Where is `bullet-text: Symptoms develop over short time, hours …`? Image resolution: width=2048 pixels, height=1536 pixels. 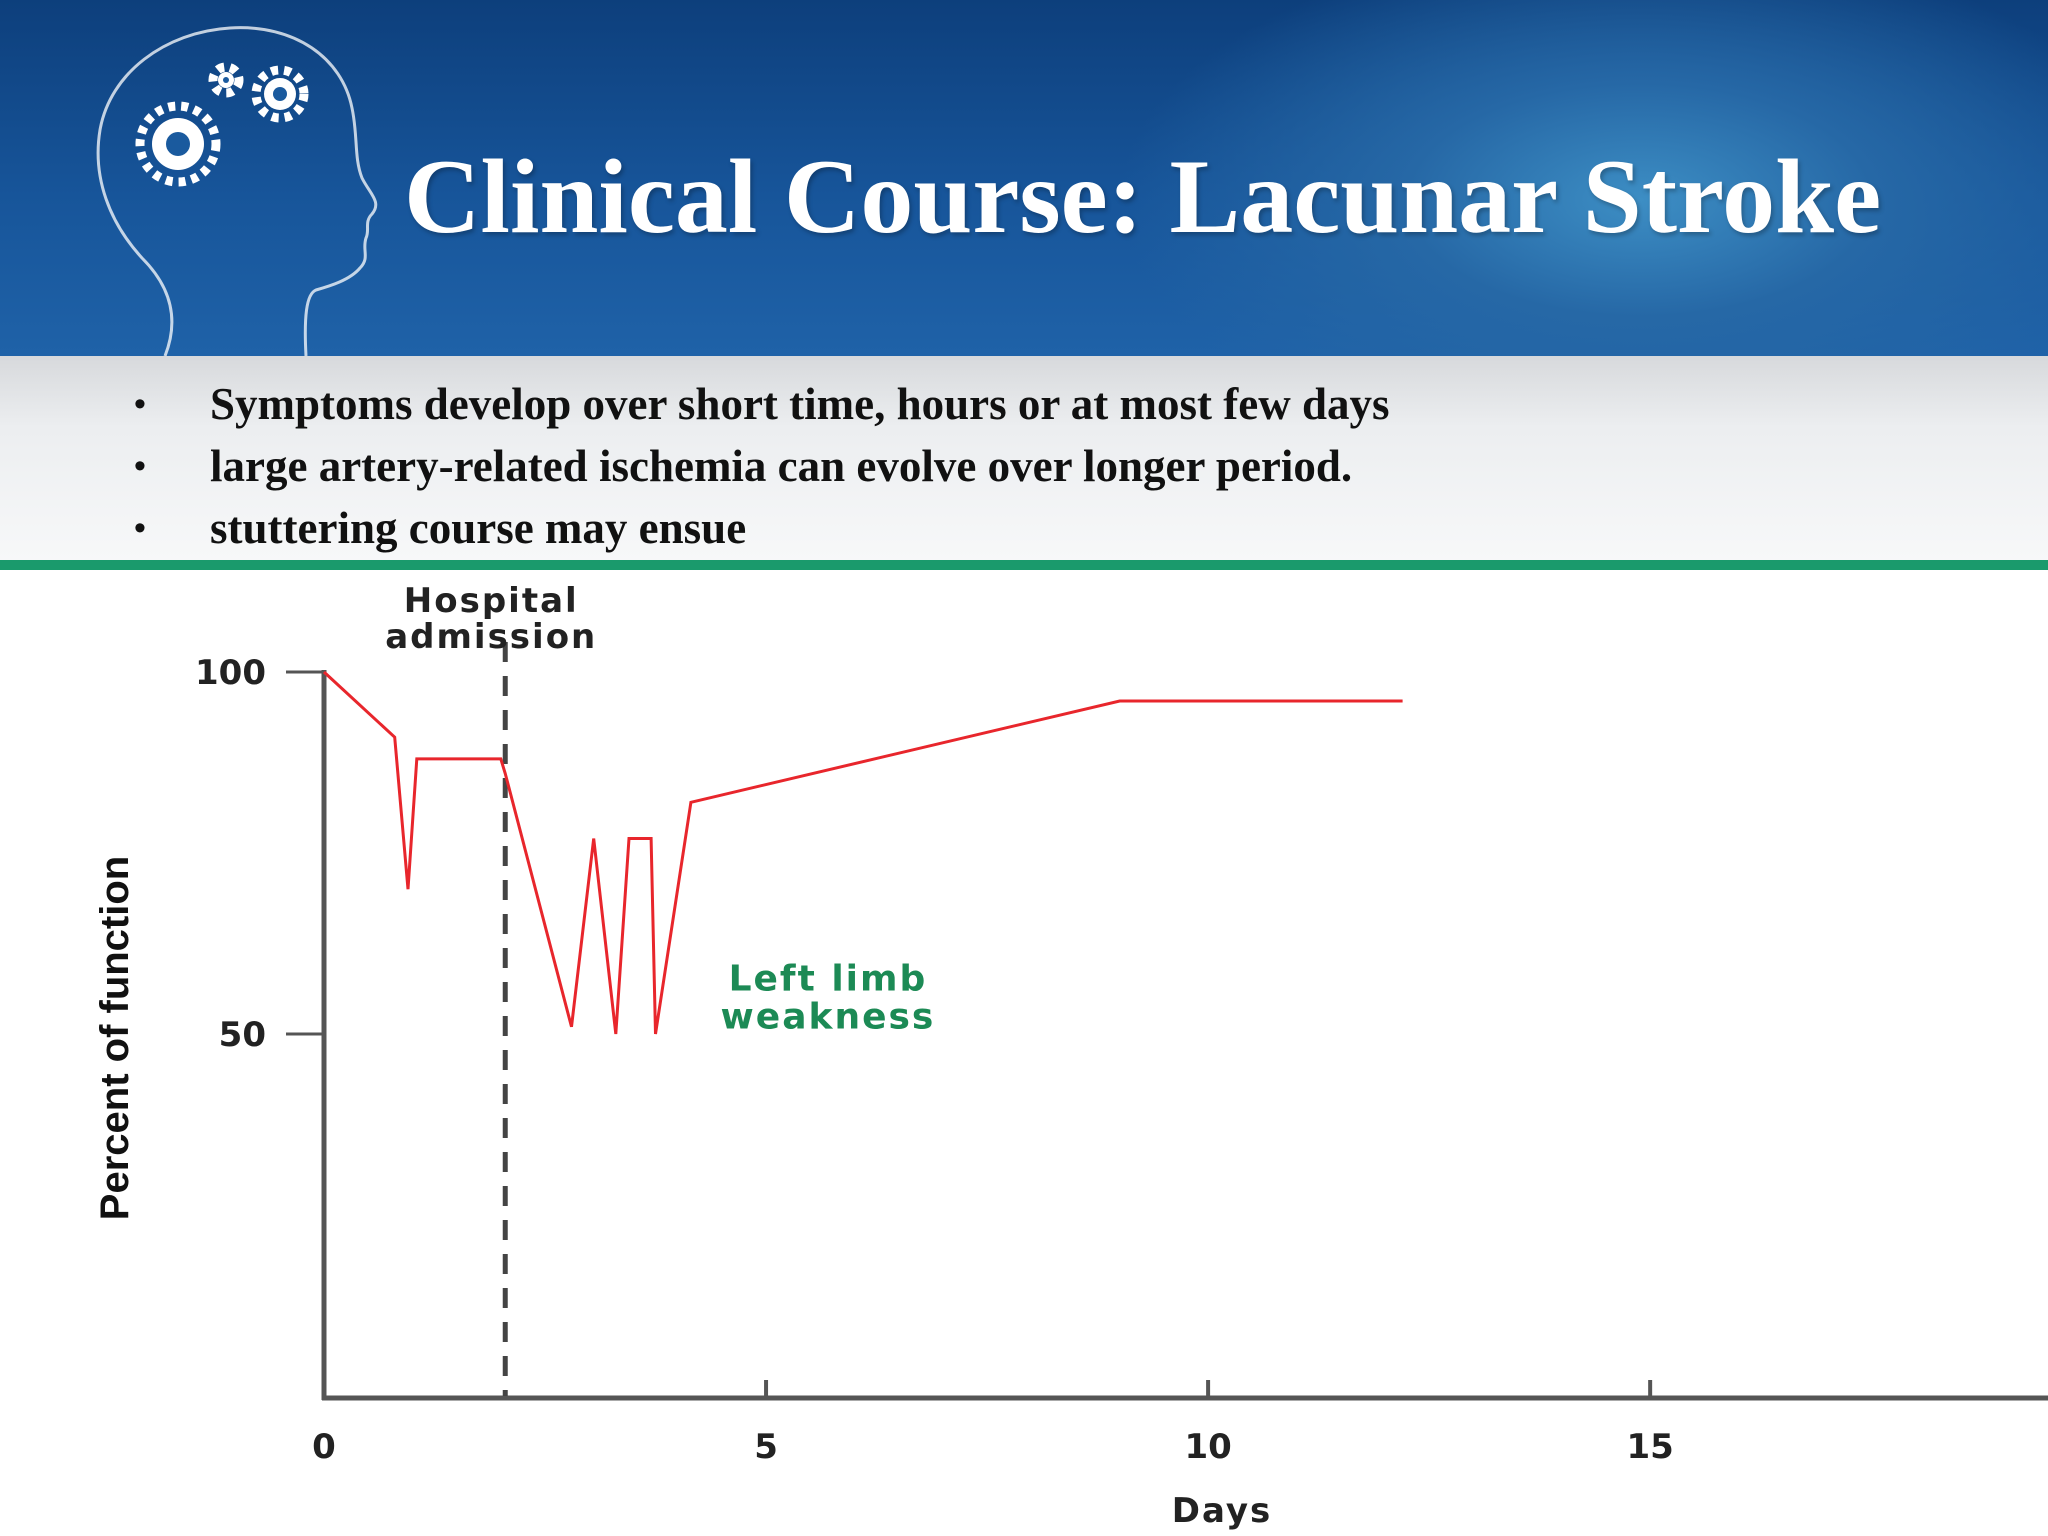
bullet-text: Symptoms develop over short time, hours … is located at coordinates (800, 404).